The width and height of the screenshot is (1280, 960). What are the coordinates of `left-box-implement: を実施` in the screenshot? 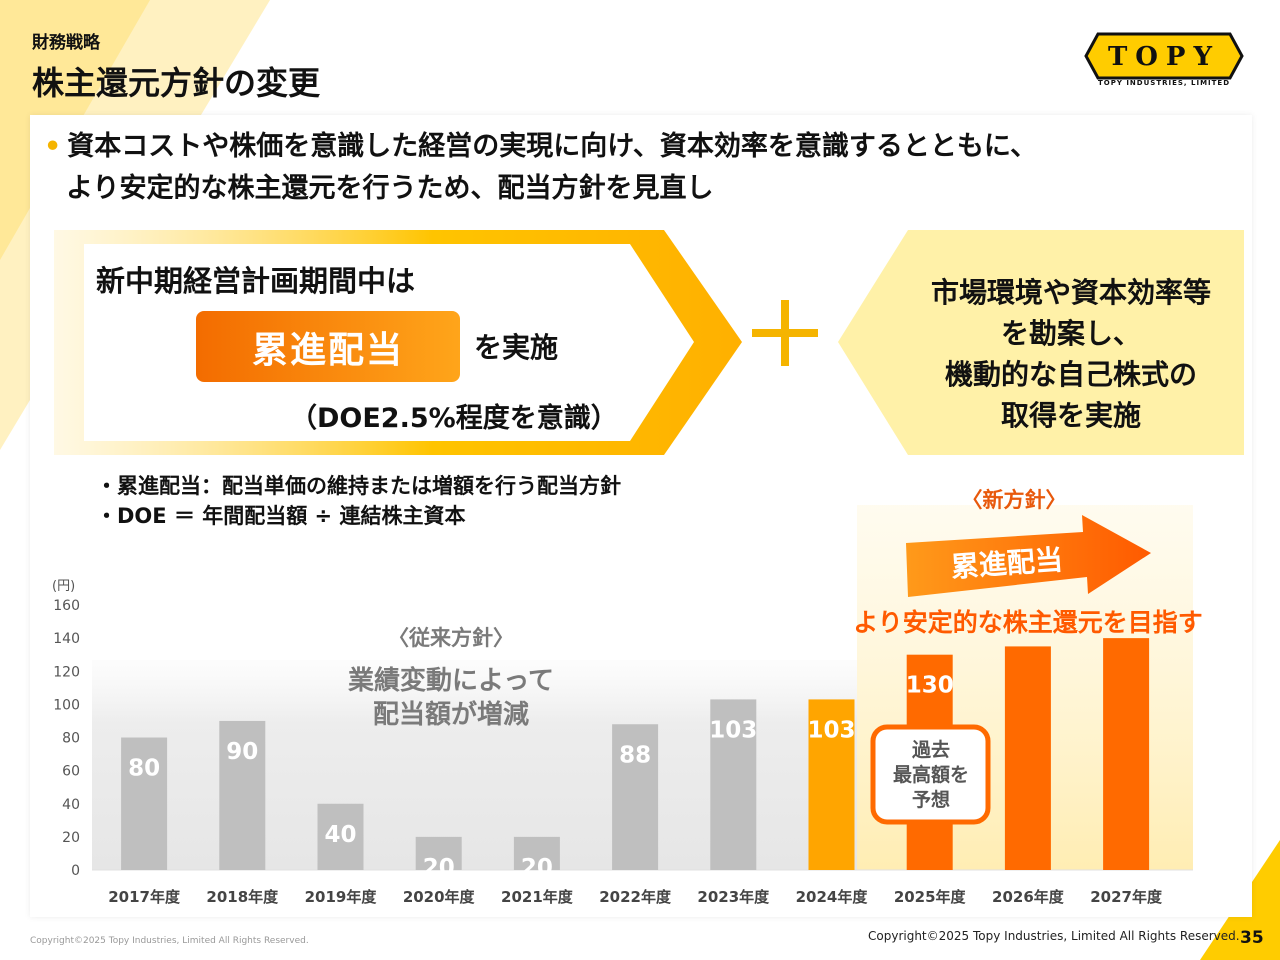 It's located at (516, 347).